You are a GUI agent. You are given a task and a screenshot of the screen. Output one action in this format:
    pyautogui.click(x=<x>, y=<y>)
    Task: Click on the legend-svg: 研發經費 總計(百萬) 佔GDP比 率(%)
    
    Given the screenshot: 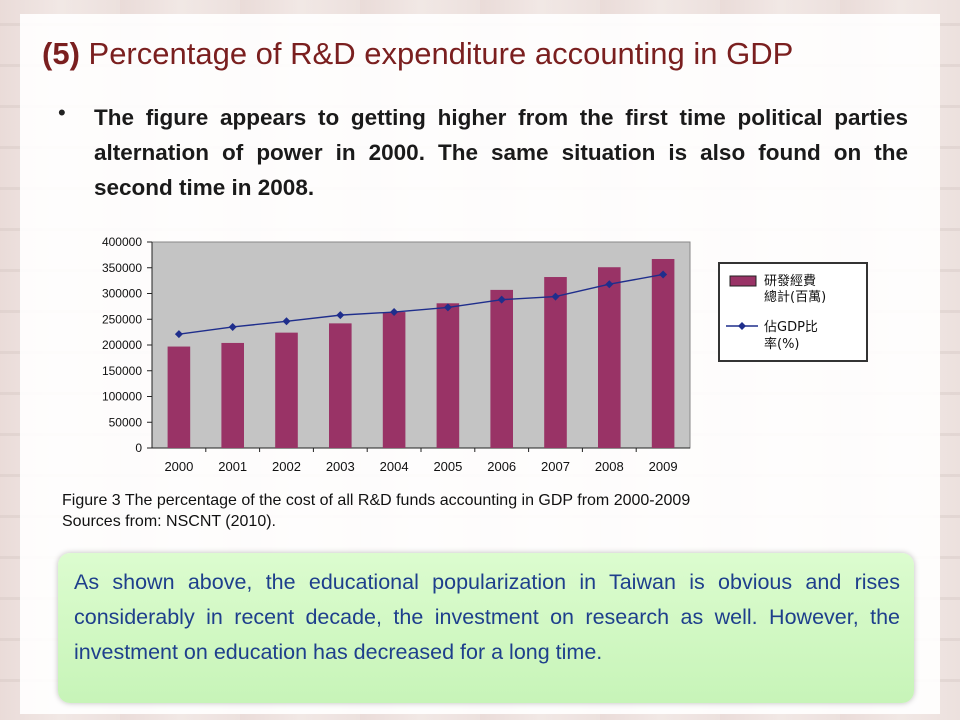 What is the action you would take?
    pyautogui.click(x=776, y=313)
    